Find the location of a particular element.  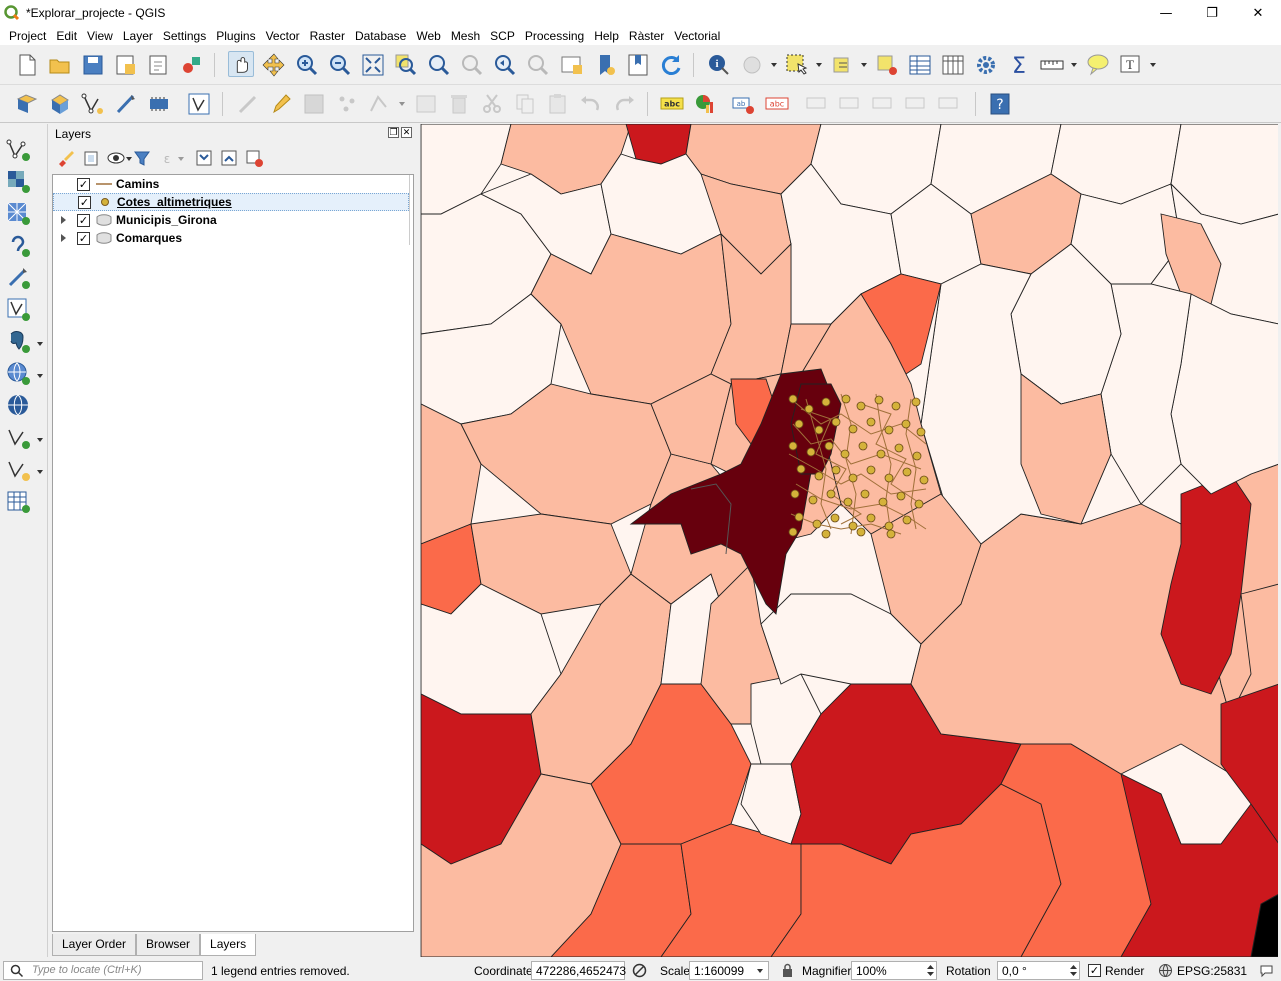

new-geopackage-layer-icon is located at coordinates (60, 104).